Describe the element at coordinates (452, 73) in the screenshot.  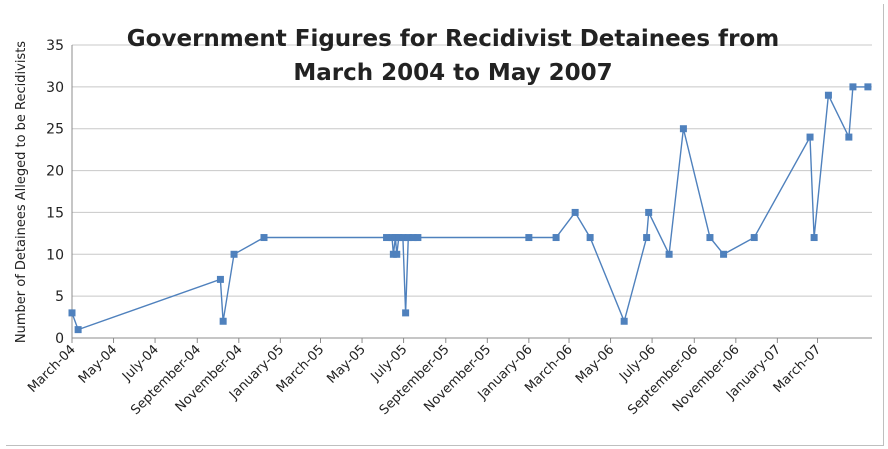
I see `chart-title-line-2: March 2004 to May 2007` at that location.